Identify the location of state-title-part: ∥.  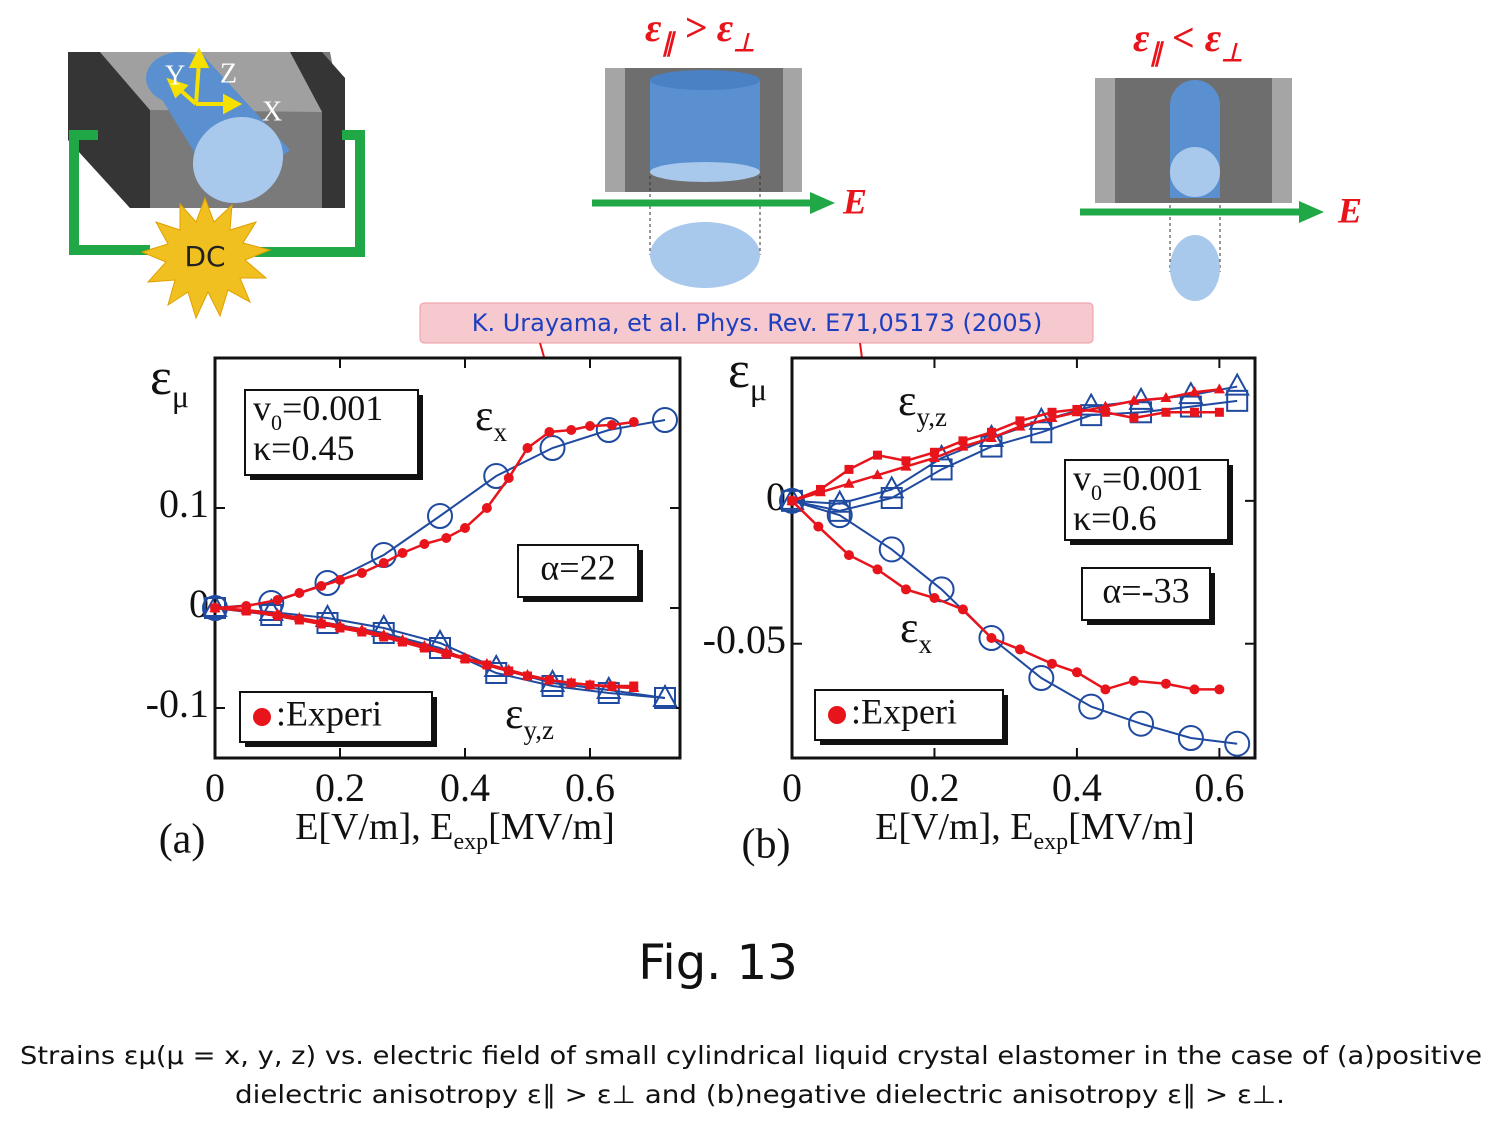
(668, 43).